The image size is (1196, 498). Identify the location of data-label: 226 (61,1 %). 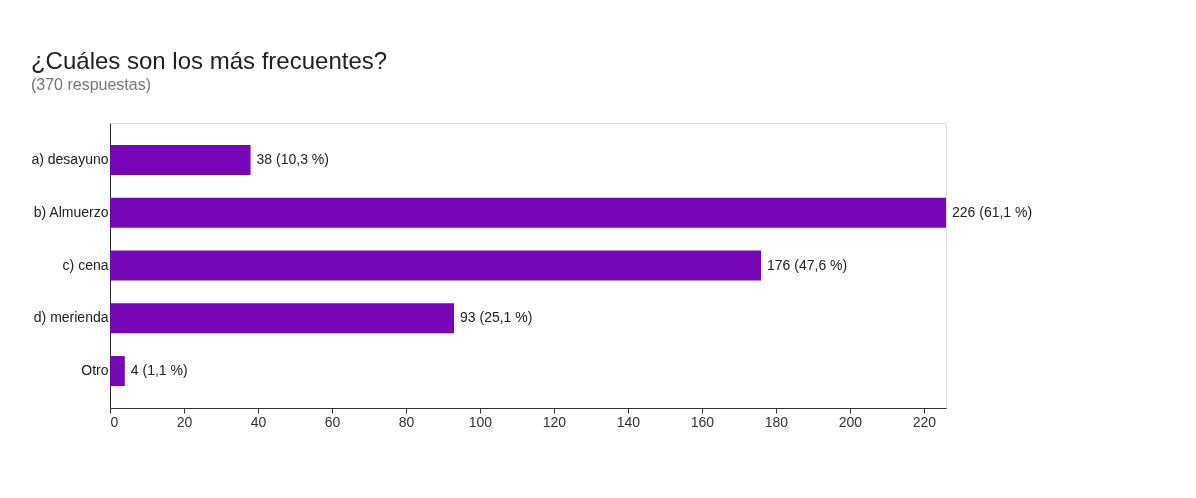
(992, 211).